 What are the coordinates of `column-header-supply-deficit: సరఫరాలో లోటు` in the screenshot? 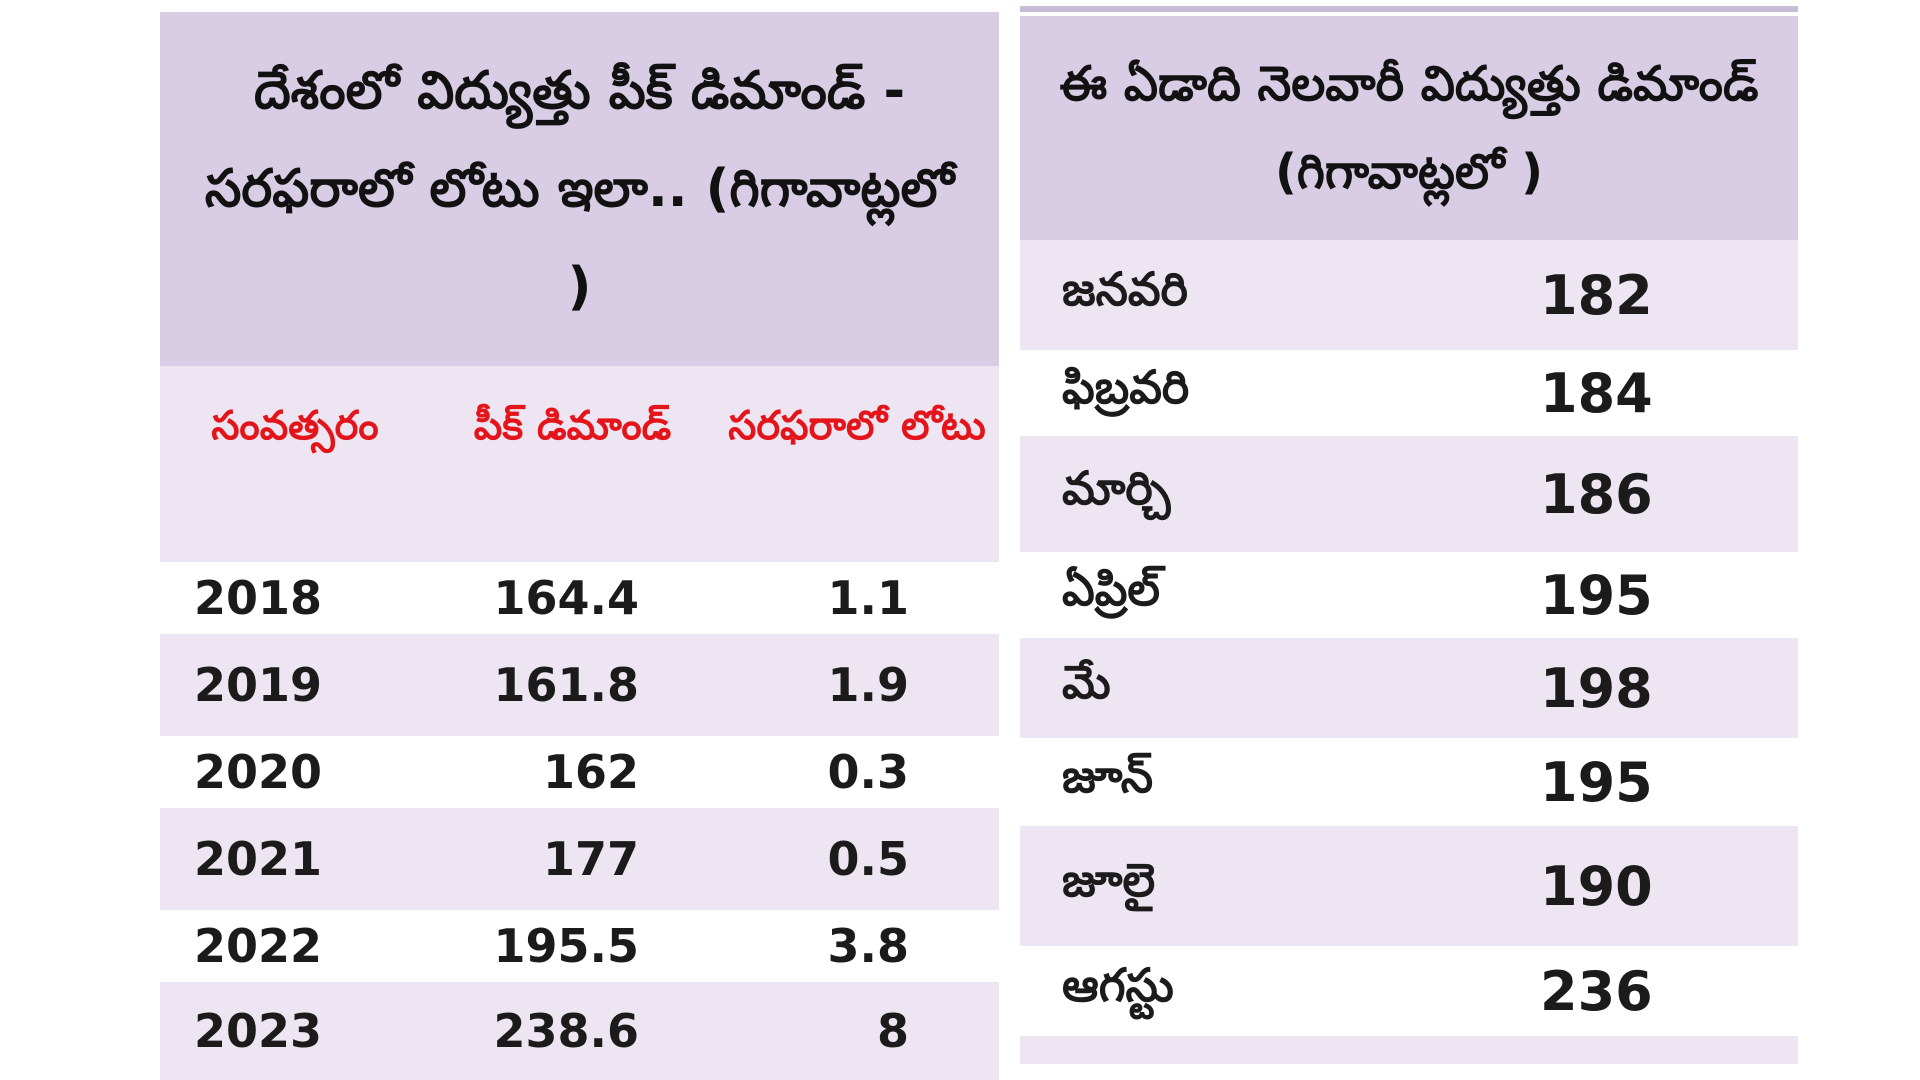 It's located at (857, 426).